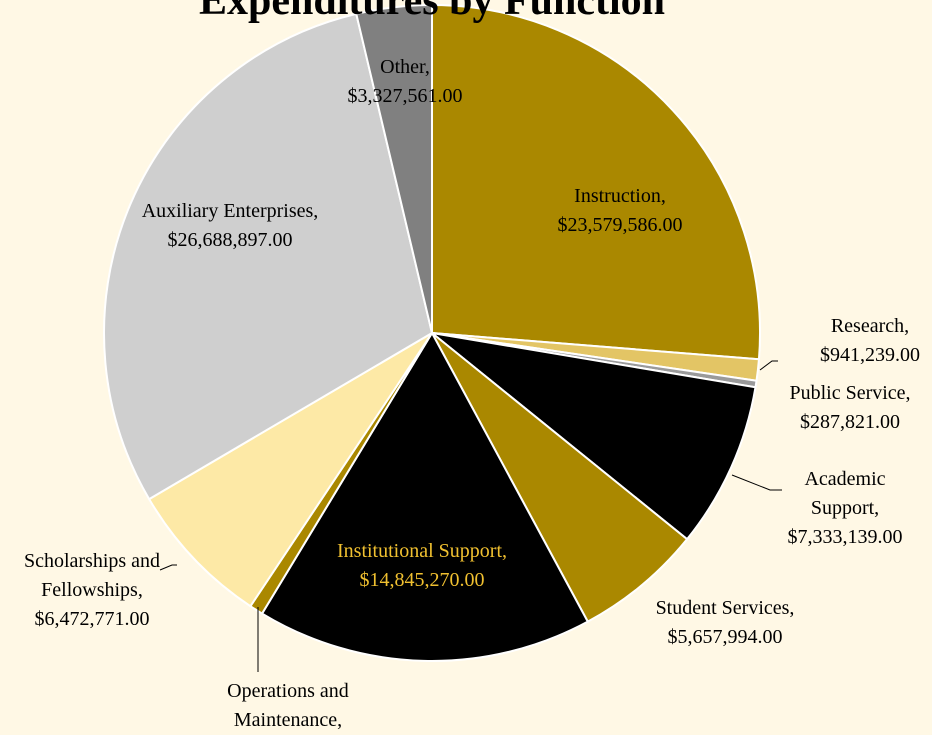 Image resolution: width=932 pixels, height=735 pixels. Describe the element at coordinates (230, 211) in the screenshot. I see `category-label: Auxiliary Enterprises,` at that location.